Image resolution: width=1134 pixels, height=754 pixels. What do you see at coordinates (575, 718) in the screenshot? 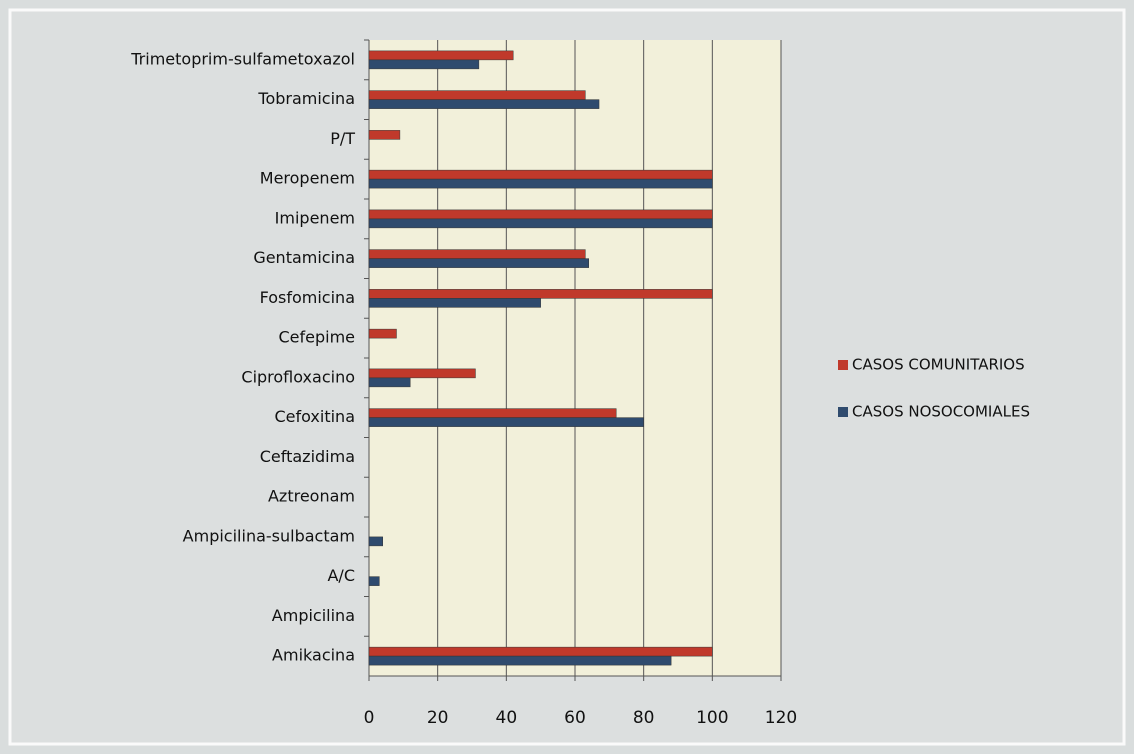
I see `x-tick-label: 60` at bounding box center [575, 718].